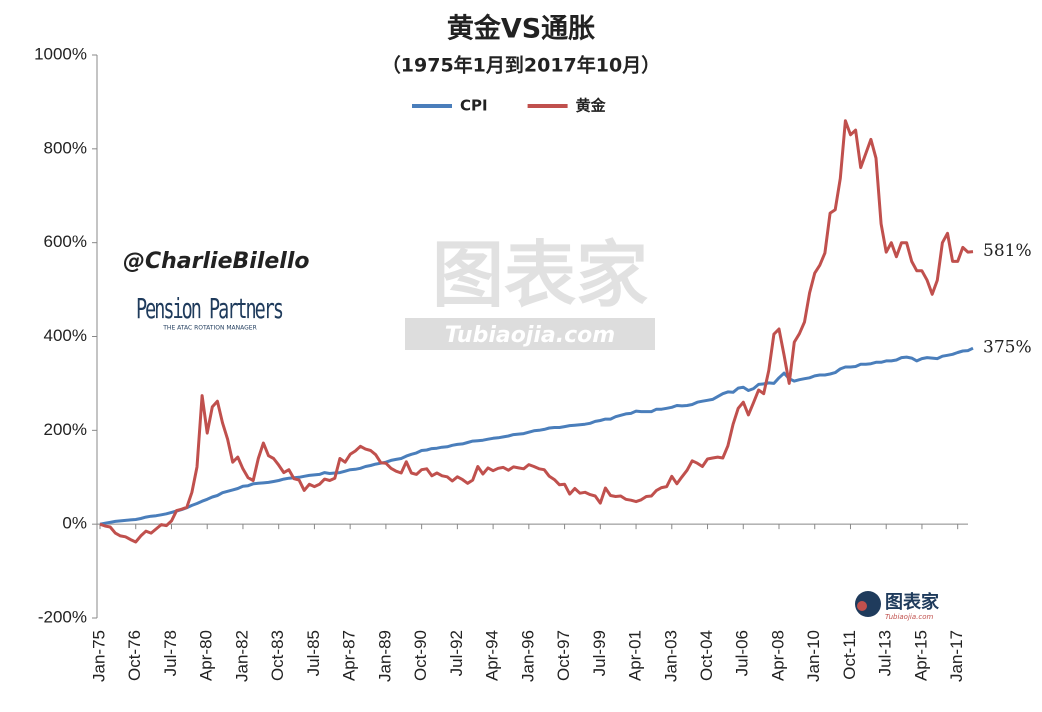 This screenshot has height=712, width=1042. I want to click on x-tick-label: Oct-90, so click(420, 655).